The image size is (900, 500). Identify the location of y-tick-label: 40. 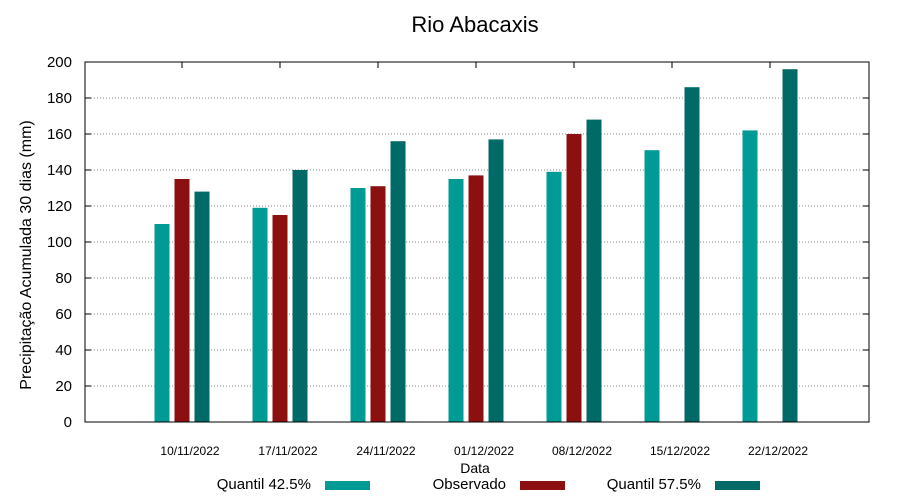
(63, 350).